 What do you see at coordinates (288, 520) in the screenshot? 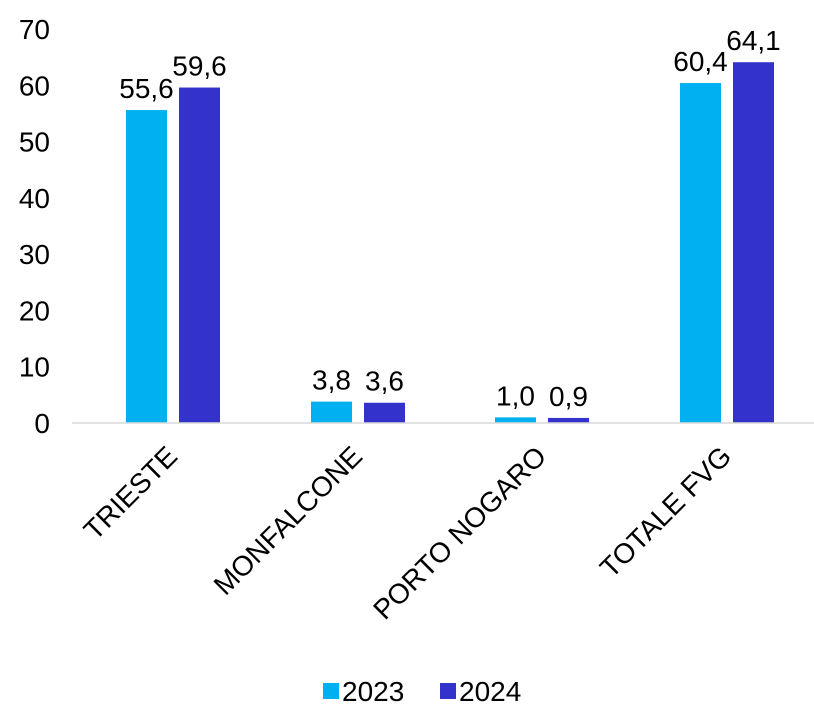
I see `x-category-label: MONFALCONE` at bounding box center [288, 520].